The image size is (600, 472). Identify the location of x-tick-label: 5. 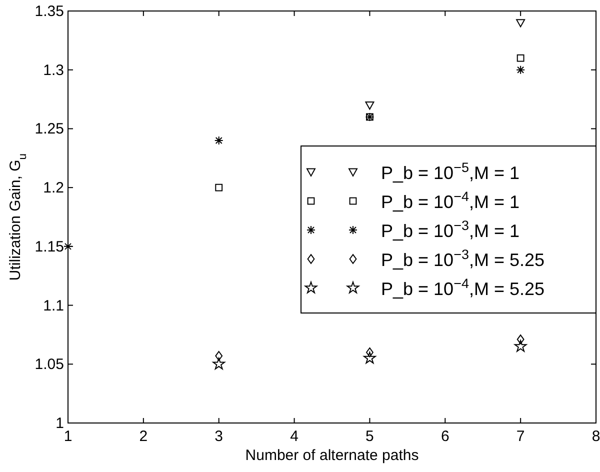
(370, 436).